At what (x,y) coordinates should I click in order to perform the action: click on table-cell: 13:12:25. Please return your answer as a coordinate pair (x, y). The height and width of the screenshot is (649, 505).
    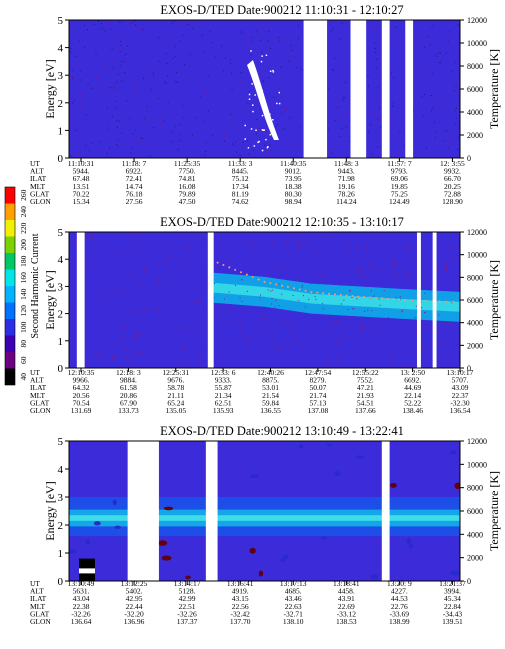
    Looking at the image, I should click on (134, 583).